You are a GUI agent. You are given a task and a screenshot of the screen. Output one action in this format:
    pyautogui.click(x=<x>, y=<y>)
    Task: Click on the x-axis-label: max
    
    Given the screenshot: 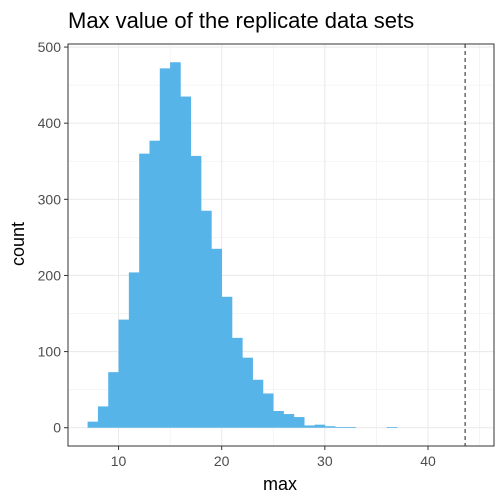 What is the action you would take?
    pyautogui.click(x=280, y=484)
    